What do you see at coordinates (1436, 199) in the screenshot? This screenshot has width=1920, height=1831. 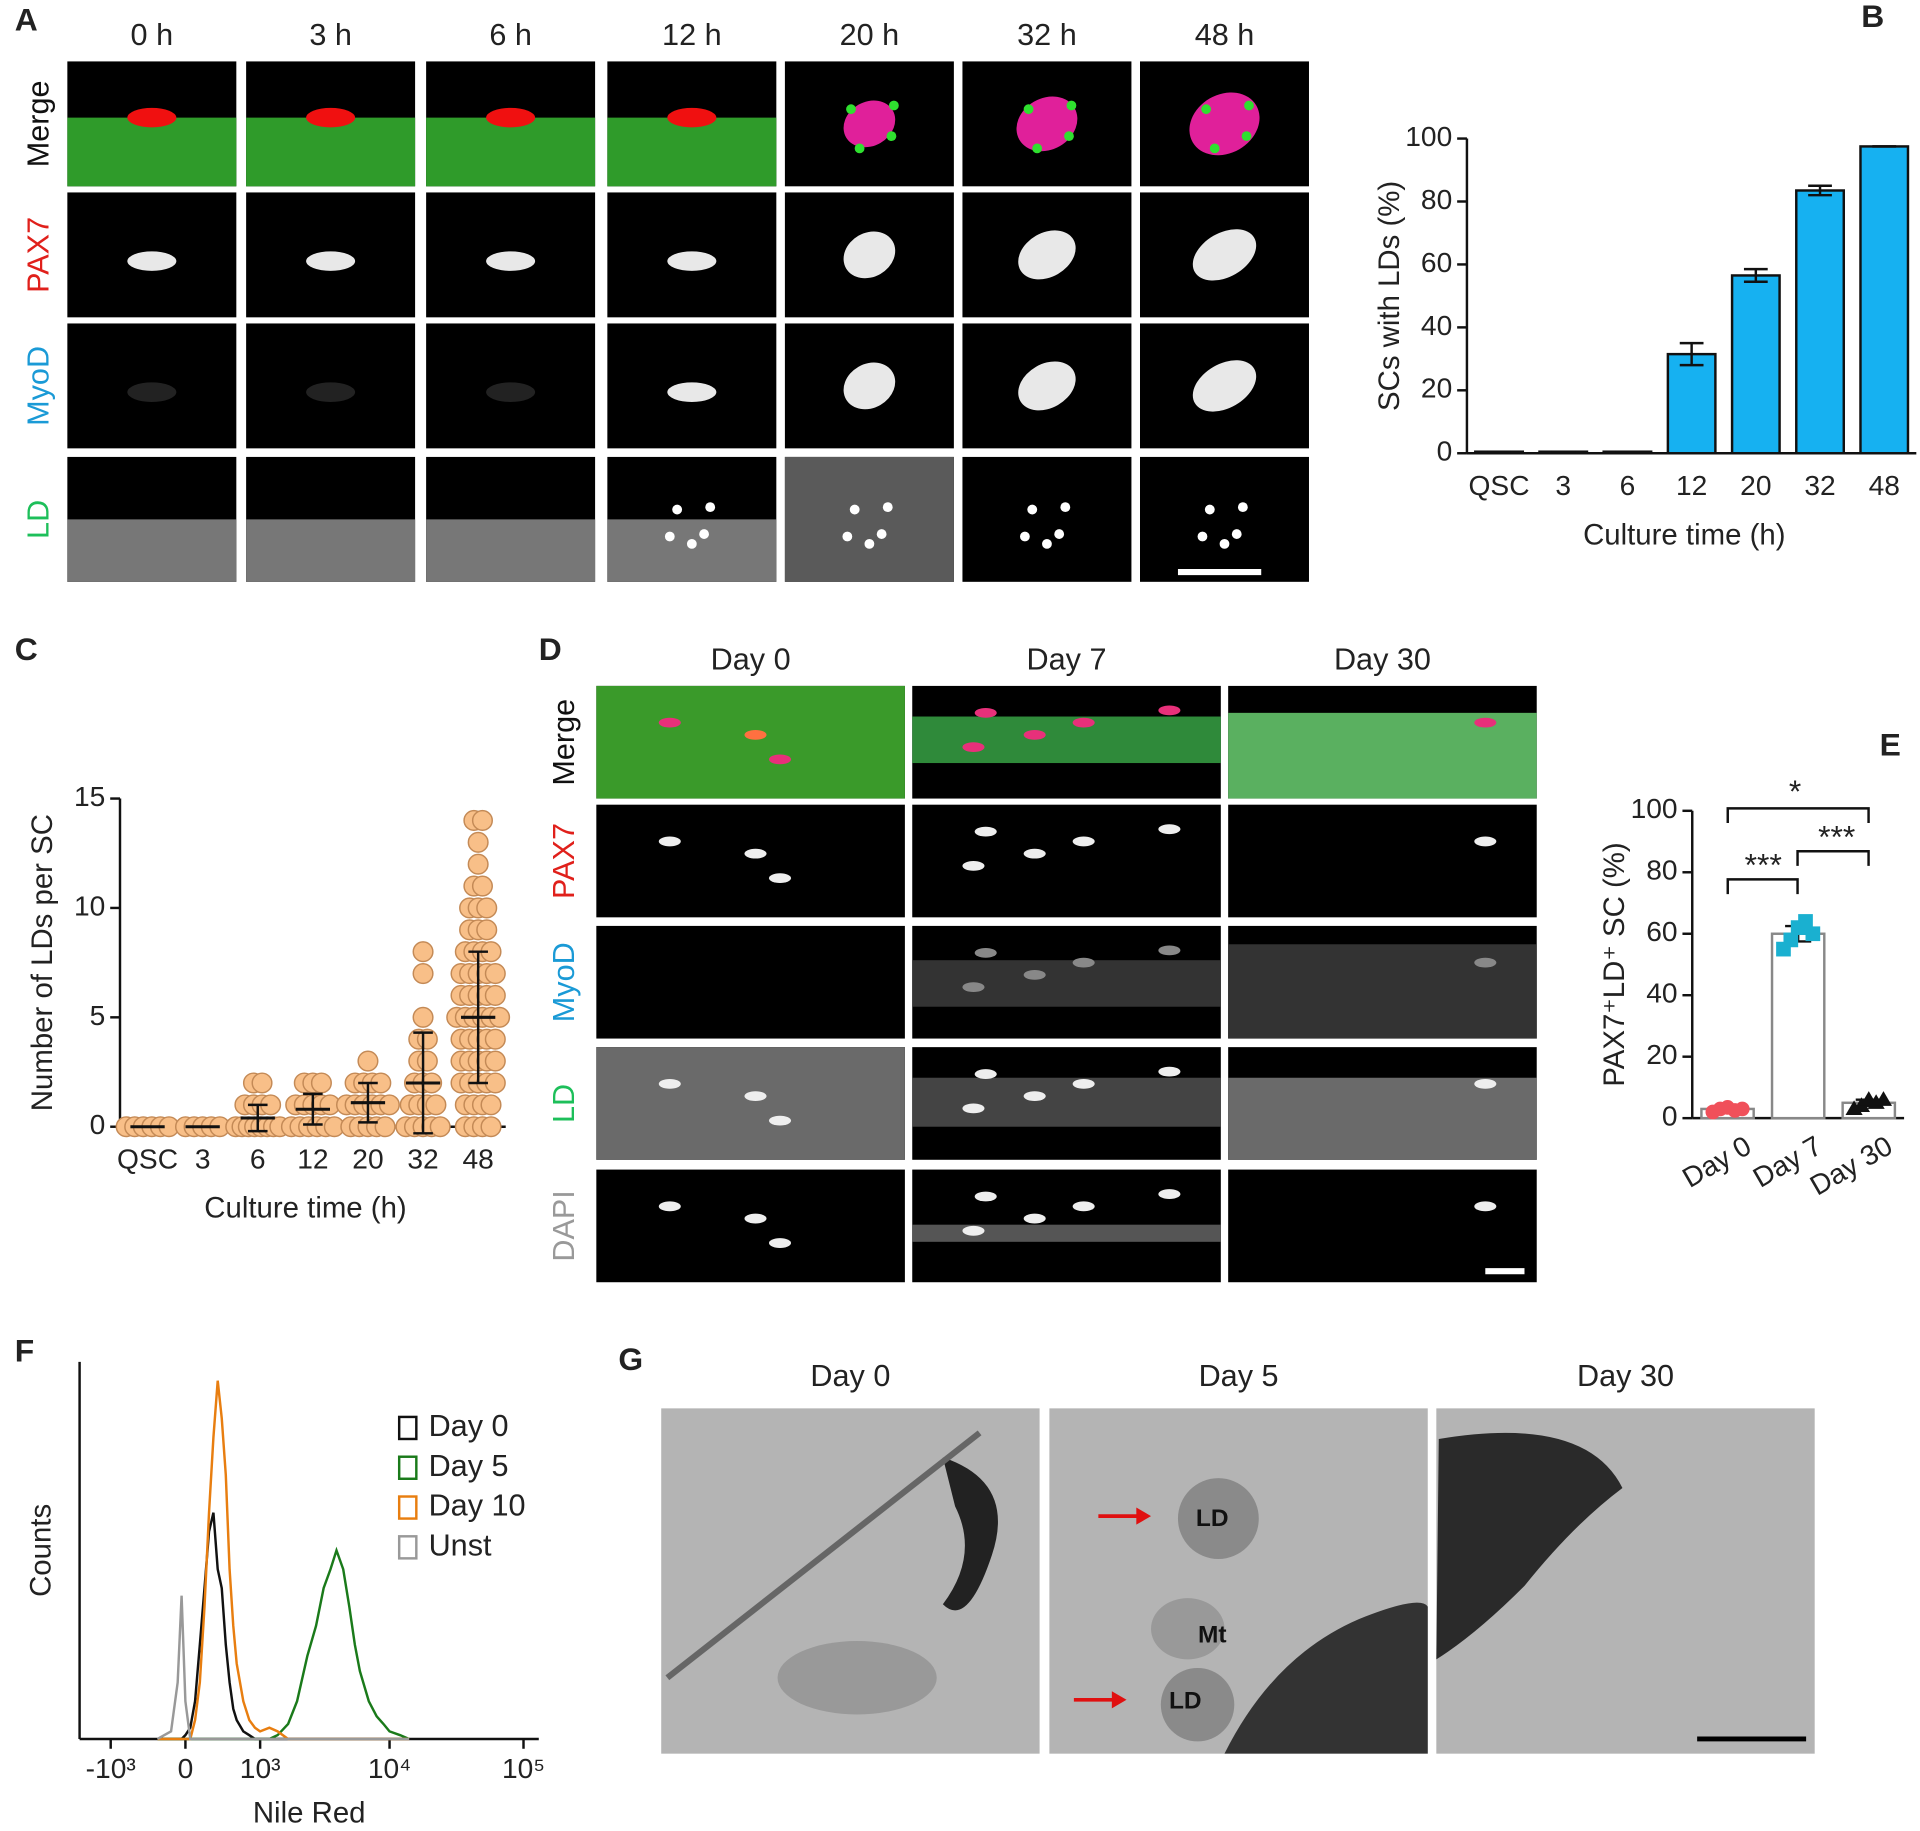 I see `y-tick-label: 80` at bounding box center [1436, 199].